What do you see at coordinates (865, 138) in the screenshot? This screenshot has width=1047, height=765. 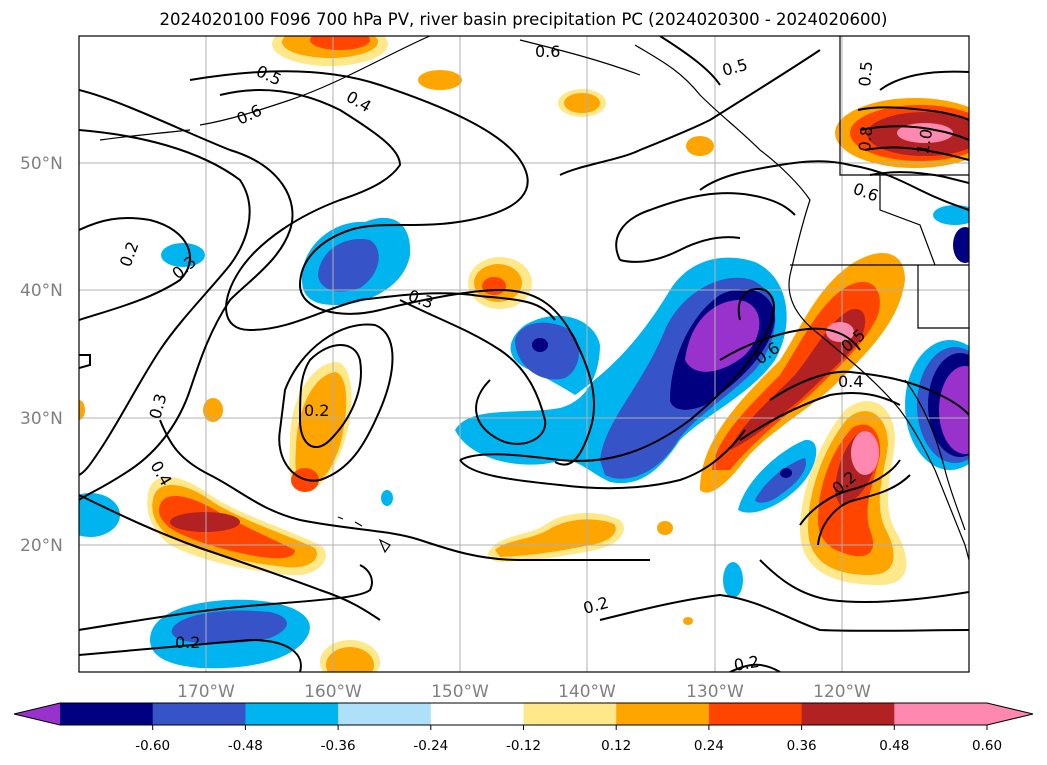 I see `contour-label: 0.8` at bounding box center [865, 138].